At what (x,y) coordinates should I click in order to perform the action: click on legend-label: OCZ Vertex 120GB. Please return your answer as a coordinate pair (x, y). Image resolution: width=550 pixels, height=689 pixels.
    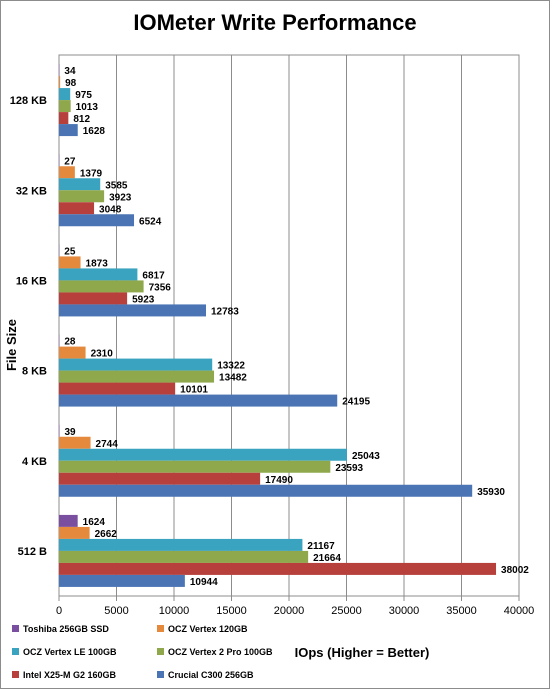
    Looking at the image, I should click on (208, 629).